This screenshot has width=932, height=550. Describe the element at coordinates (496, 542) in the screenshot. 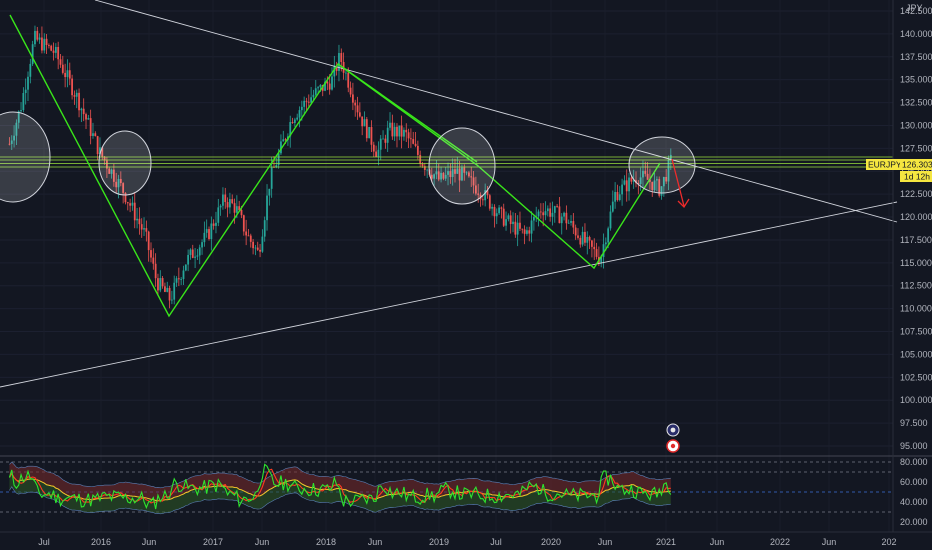

I see `time-tick-label: Jul` at that location.